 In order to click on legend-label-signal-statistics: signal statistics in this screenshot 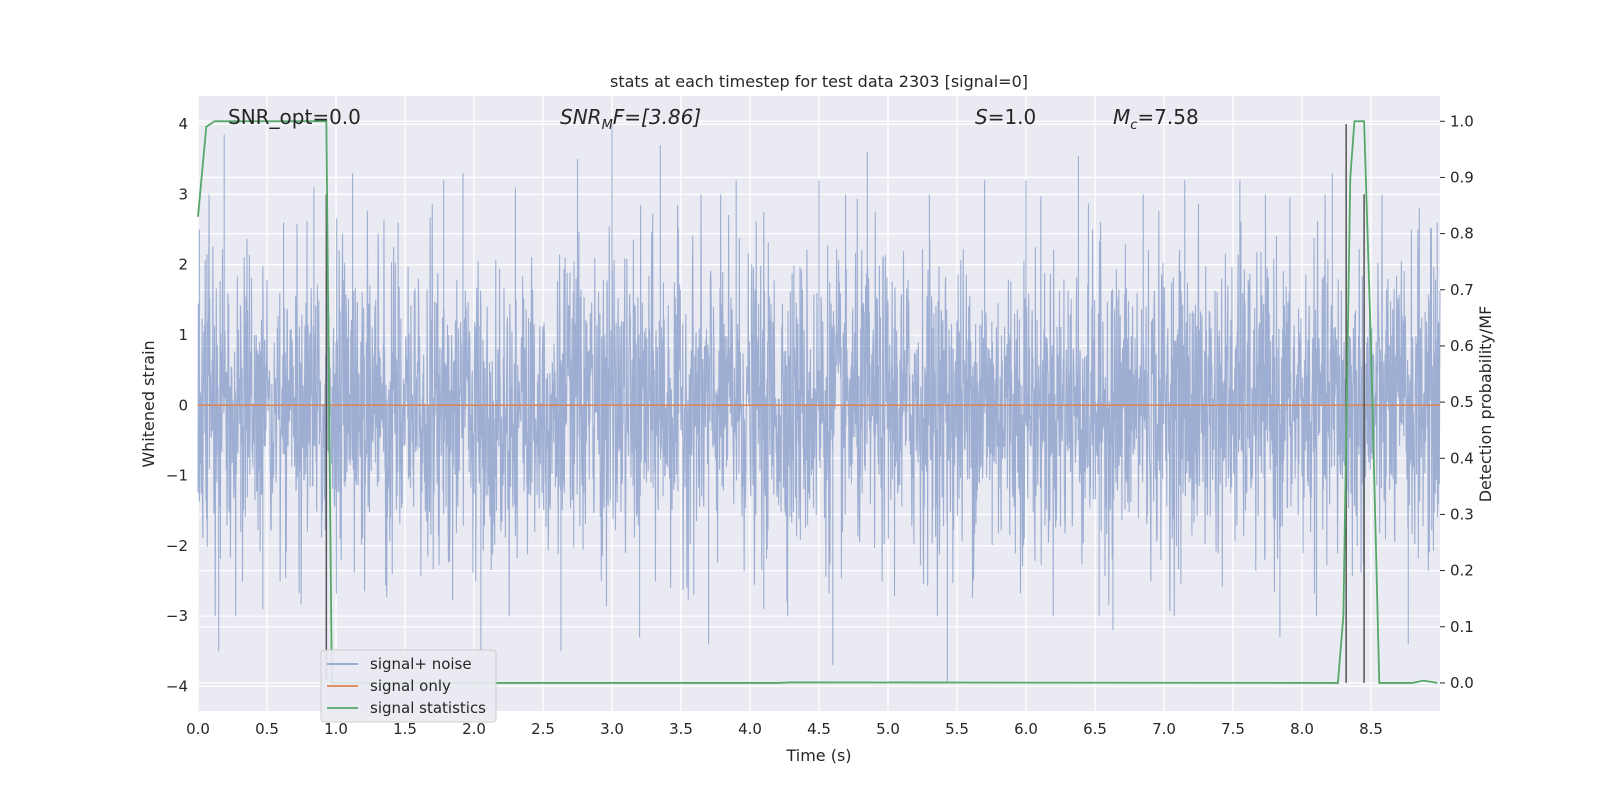, I will do `click(428, 708)`.